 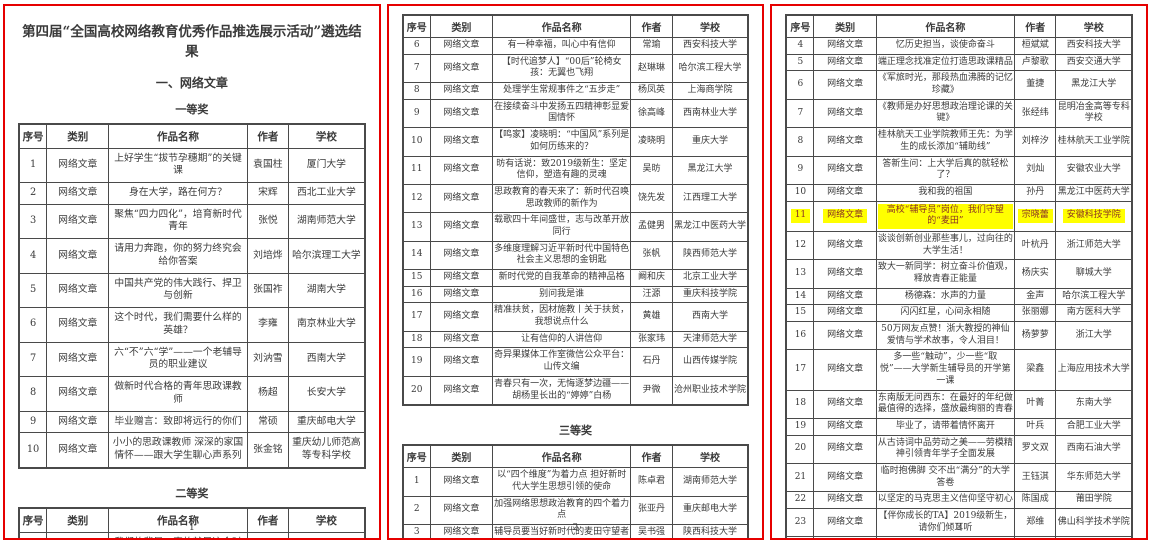 What do you see at coordinates (710, 170) in the screenshot?
I see `cell-school: 黑龙江大学` at bounding box center [710, 170].